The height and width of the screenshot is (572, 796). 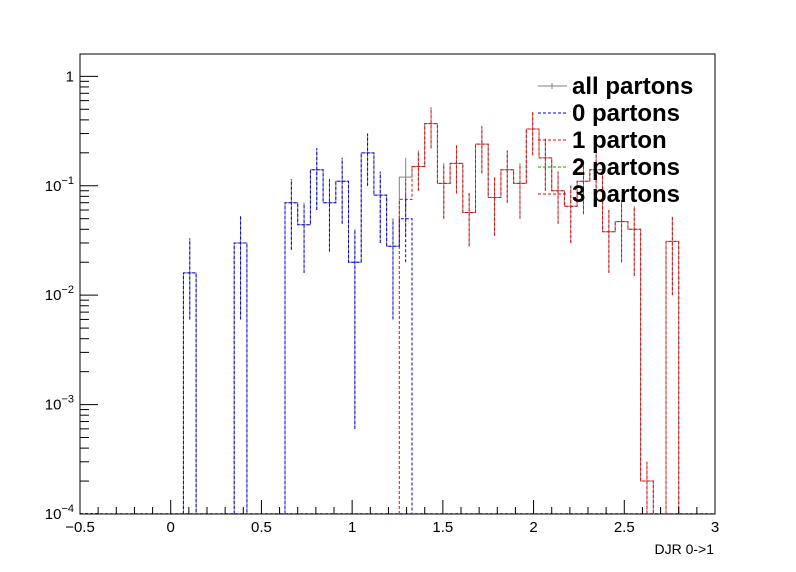 I want to click on legend-entry: 3 partons, so click(x=609, y=194).